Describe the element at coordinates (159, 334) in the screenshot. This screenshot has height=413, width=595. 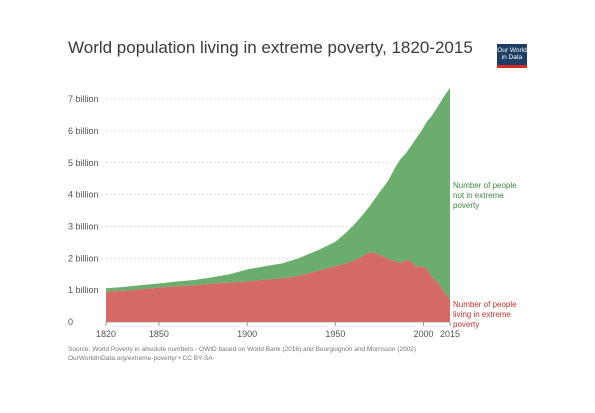
I see `x-tick-label: 1850` at that location.